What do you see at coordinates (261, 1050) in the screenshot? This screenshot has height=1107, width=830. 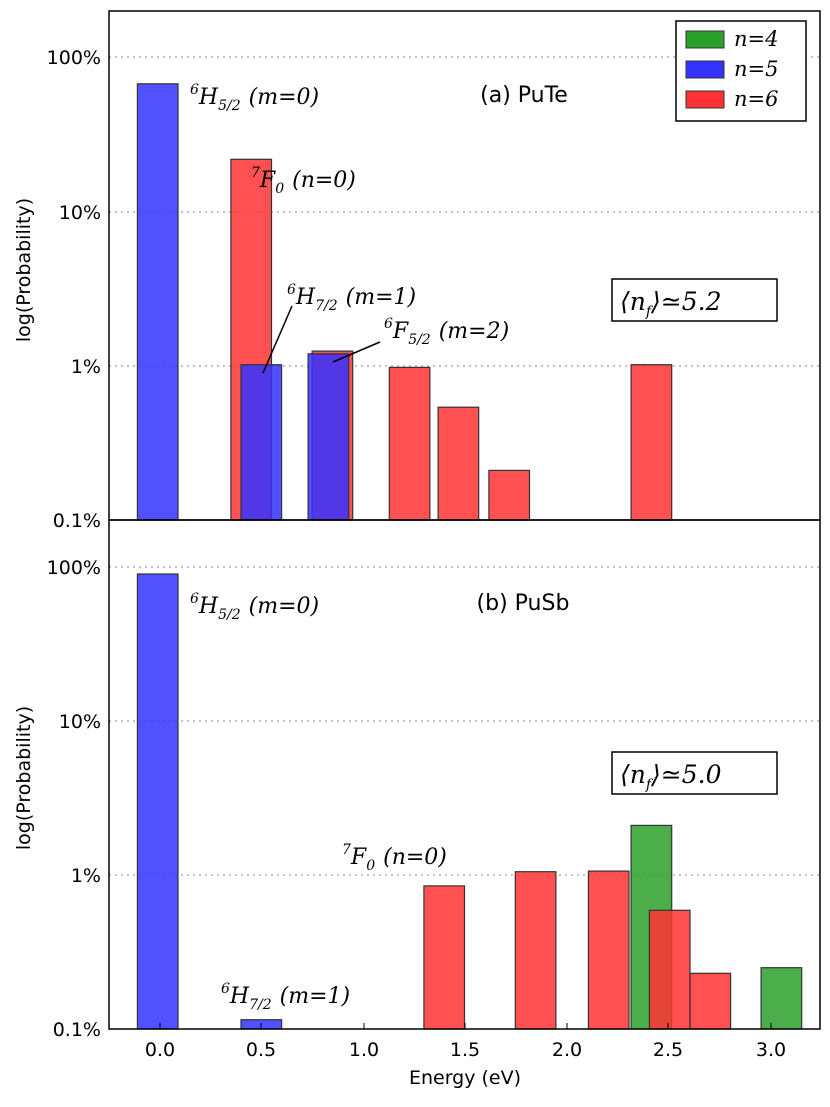 I see `x-tick-label: 0.5` at bounding box center [261, 1050].